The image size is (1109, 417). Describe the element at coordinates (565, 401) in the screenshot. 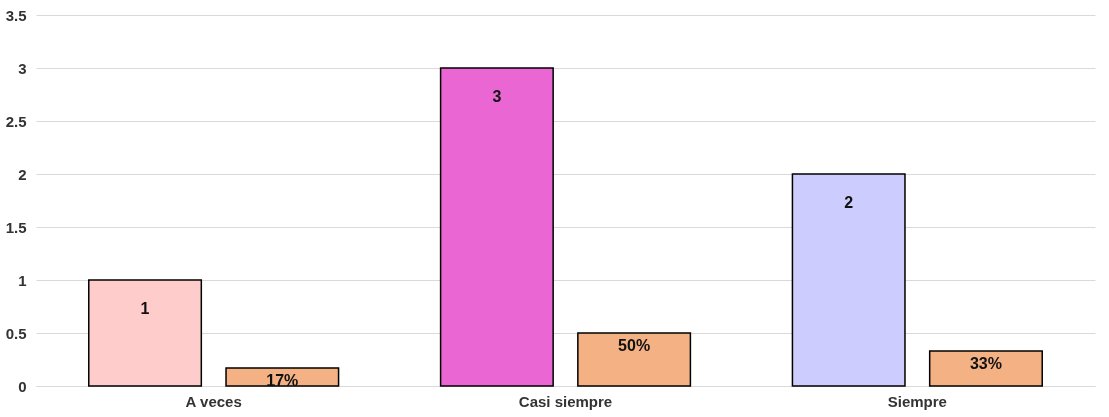

I see `x-tick-label: Casi siempre` at that location.